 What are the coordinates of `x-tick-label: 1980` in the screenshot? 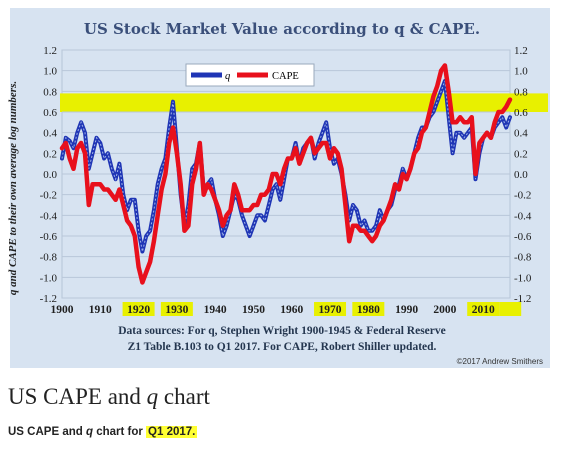 It's located at (368, 310).